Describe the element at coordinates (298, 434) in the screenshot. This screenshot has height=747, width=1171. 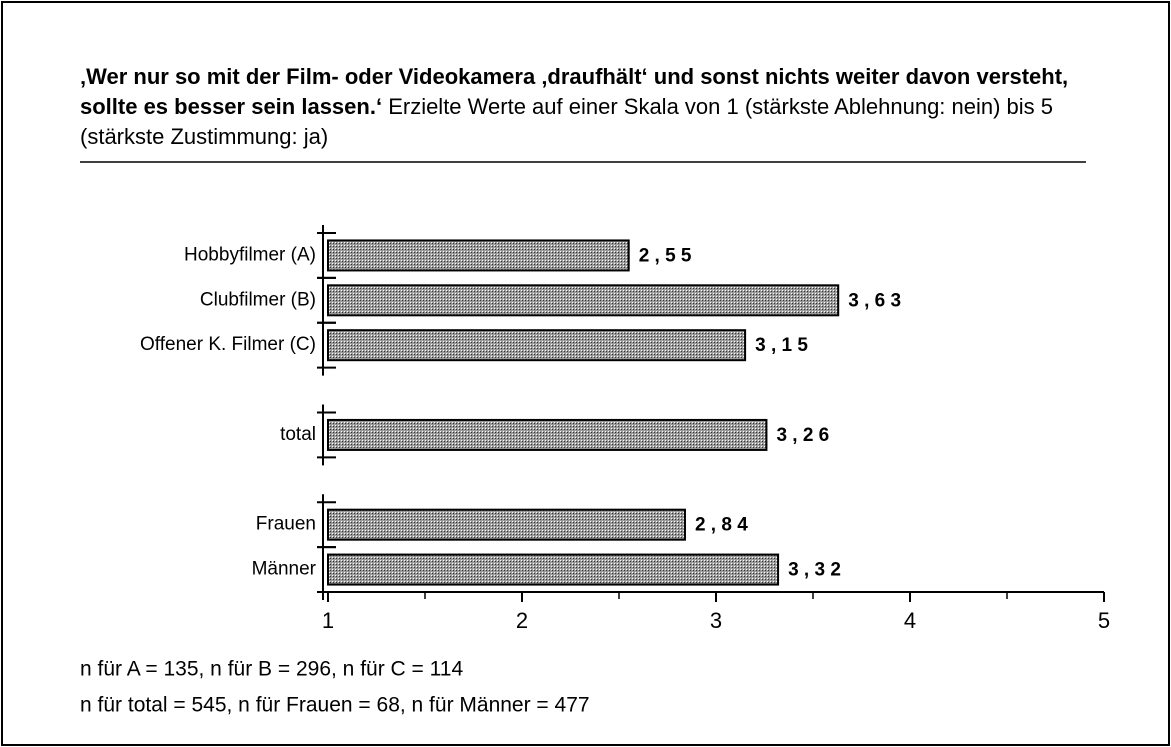
I see `y-tick-label: total` at that location.